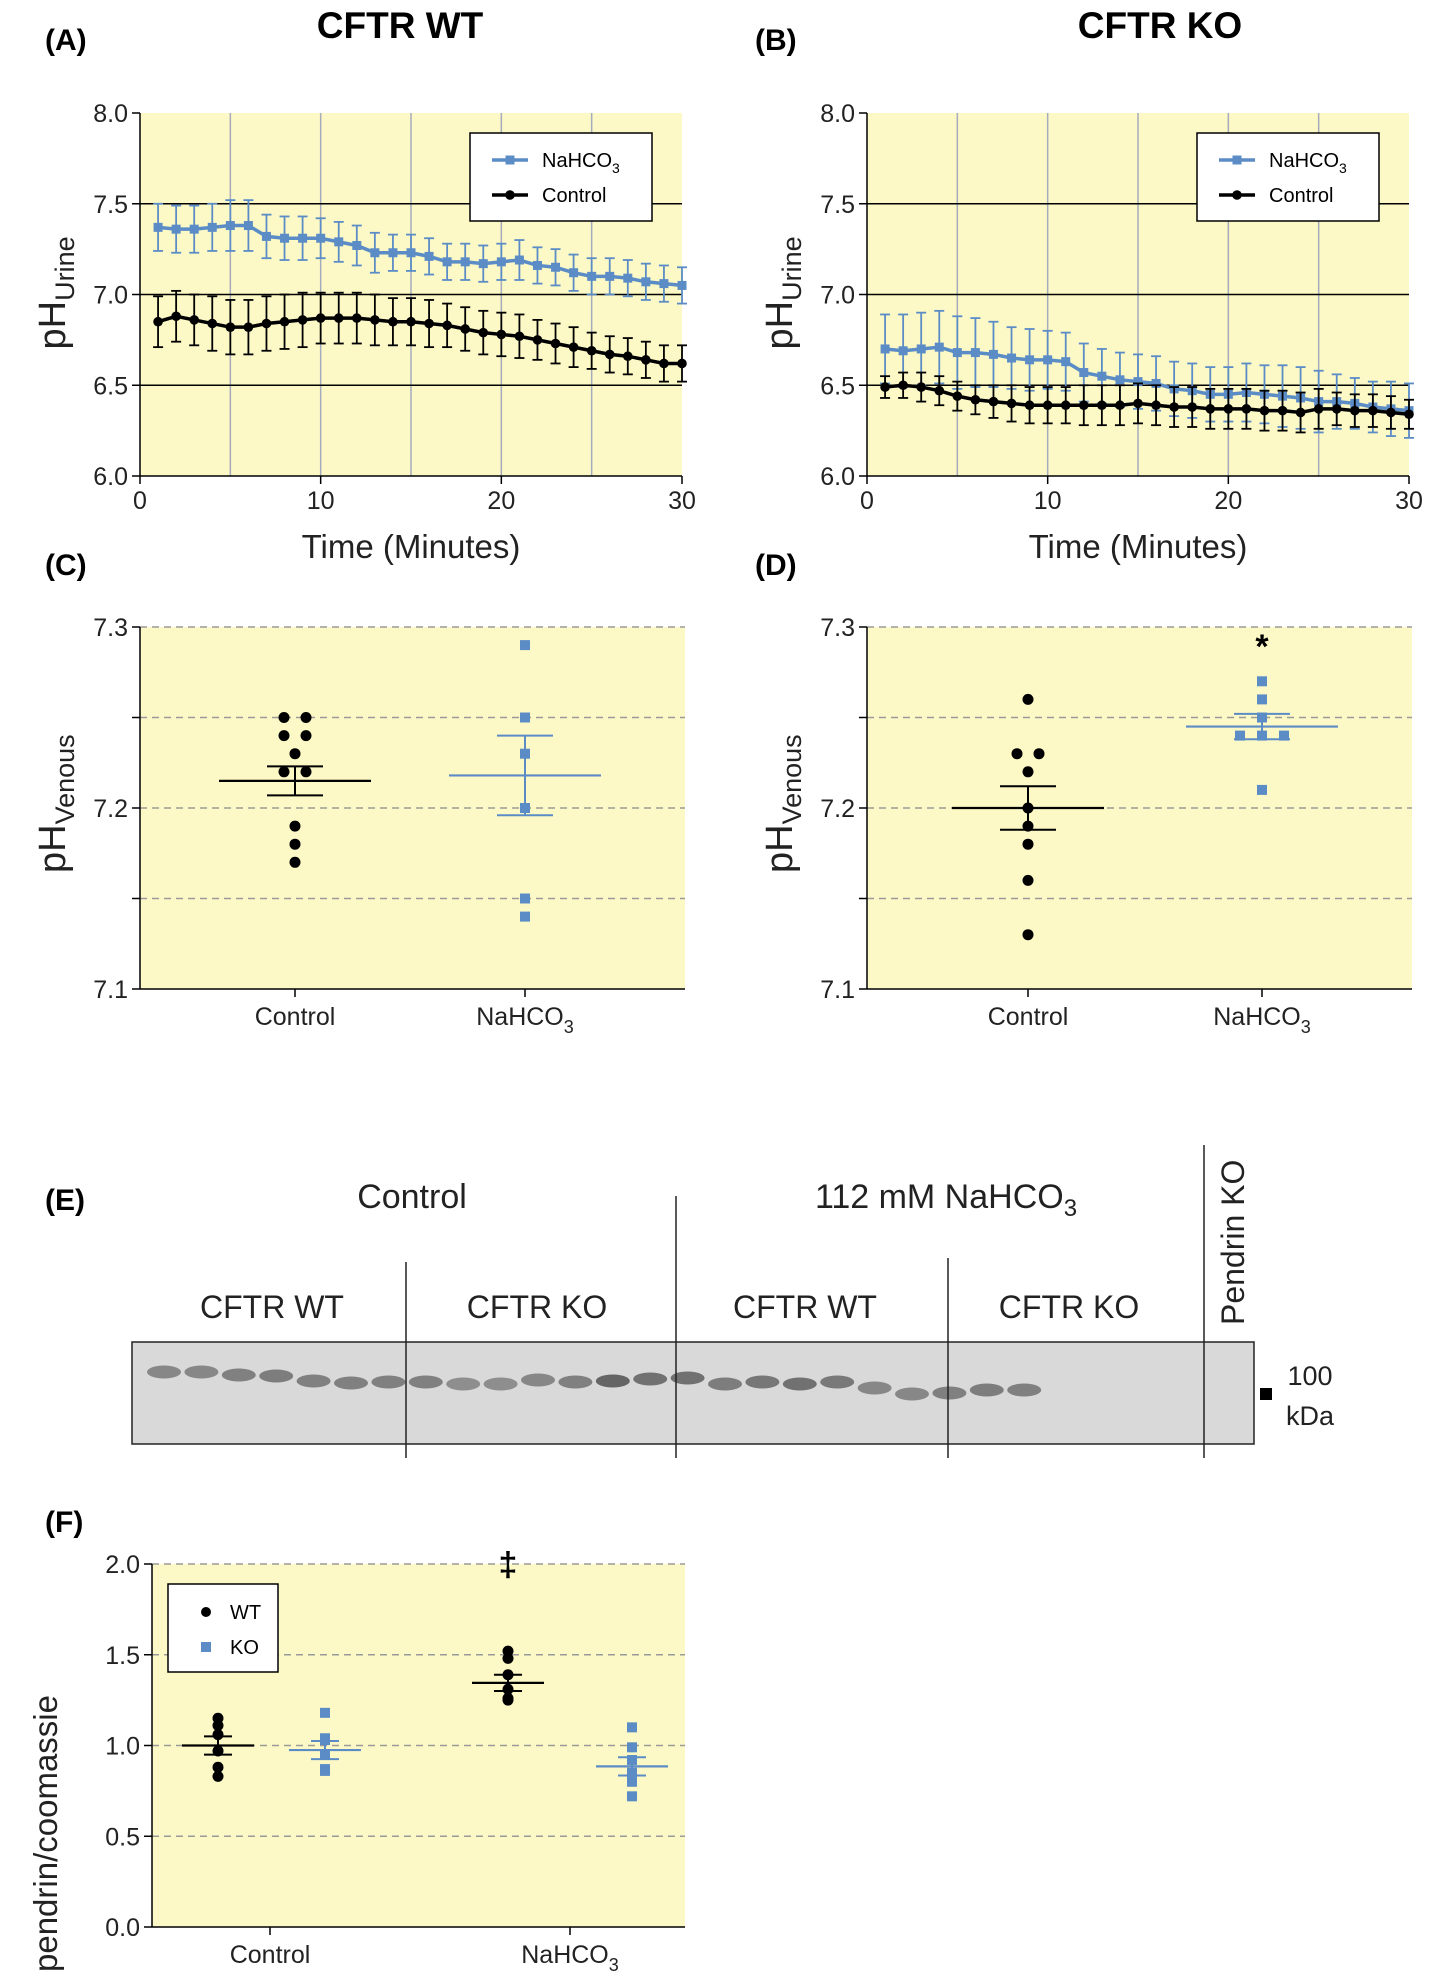 Image resolution: width=1440 pixels, height=1988 pixels. I want to click on legend: NaHCO3 Control, so click(1288, 177).